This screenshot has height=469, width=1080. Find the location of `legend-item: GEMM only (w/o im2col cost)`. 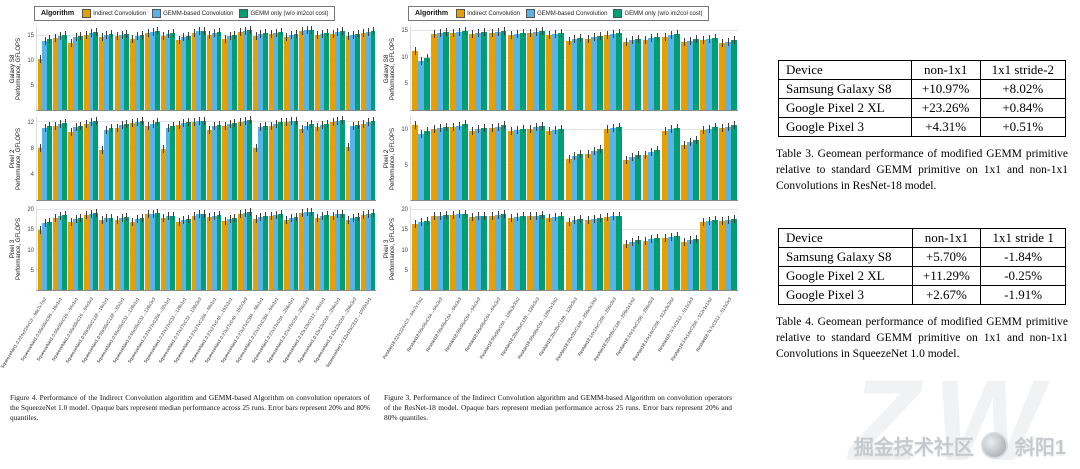

legend-item: GEMM only (w/o im2col cost) is located at coordinates (657, 13).